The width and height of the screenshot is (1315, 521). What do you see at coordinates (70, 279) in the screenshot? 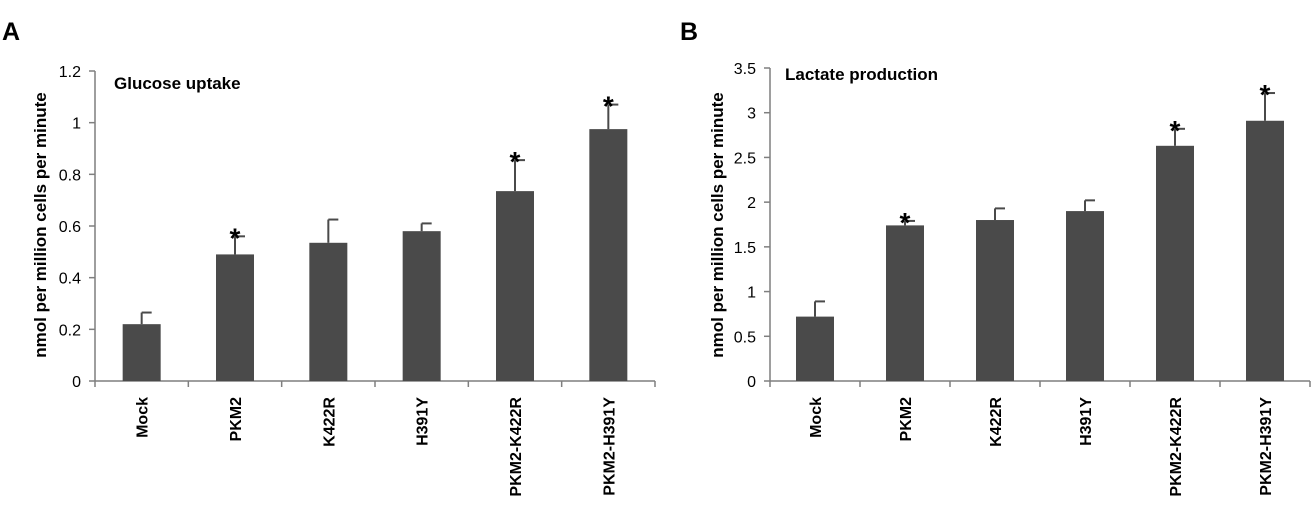
I see `y-tick-label: 0.4` at bounding box center [70, 279].